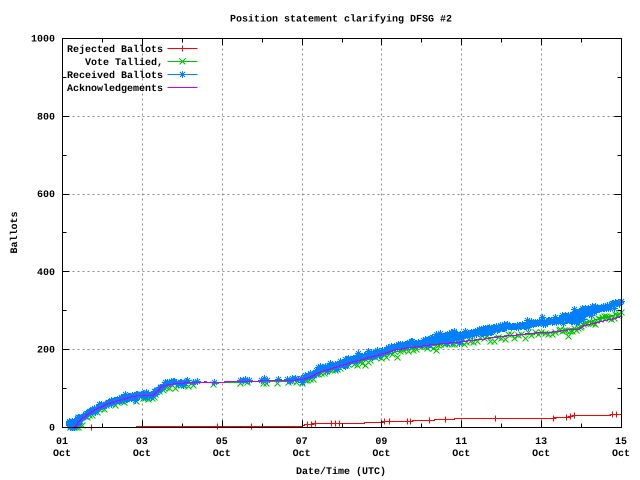  Describe the element at coordinates (43, 40) in the screenshot. I see `svg-text: 1000` at that location.